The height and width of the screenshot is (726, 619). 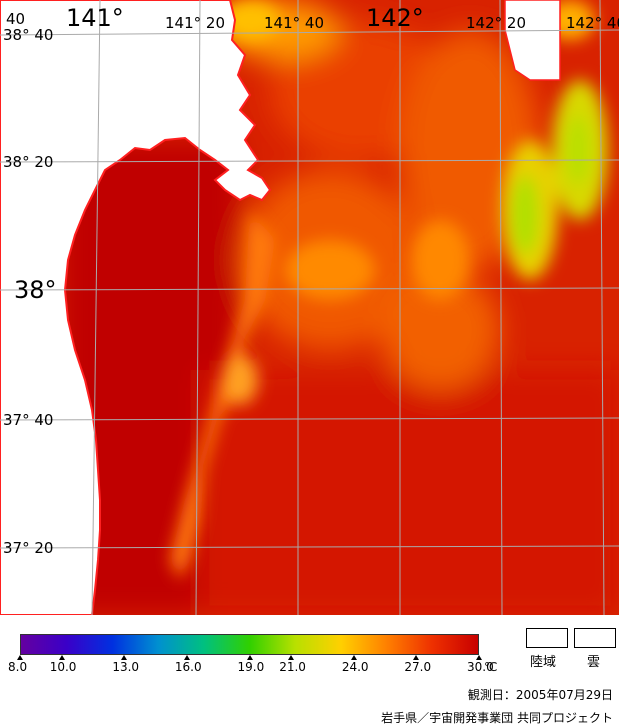 What do you see at coordinates (18, 667) in the screenshot?
I see `scale-tick-label: 8.0` at bounding box center [18, 667].